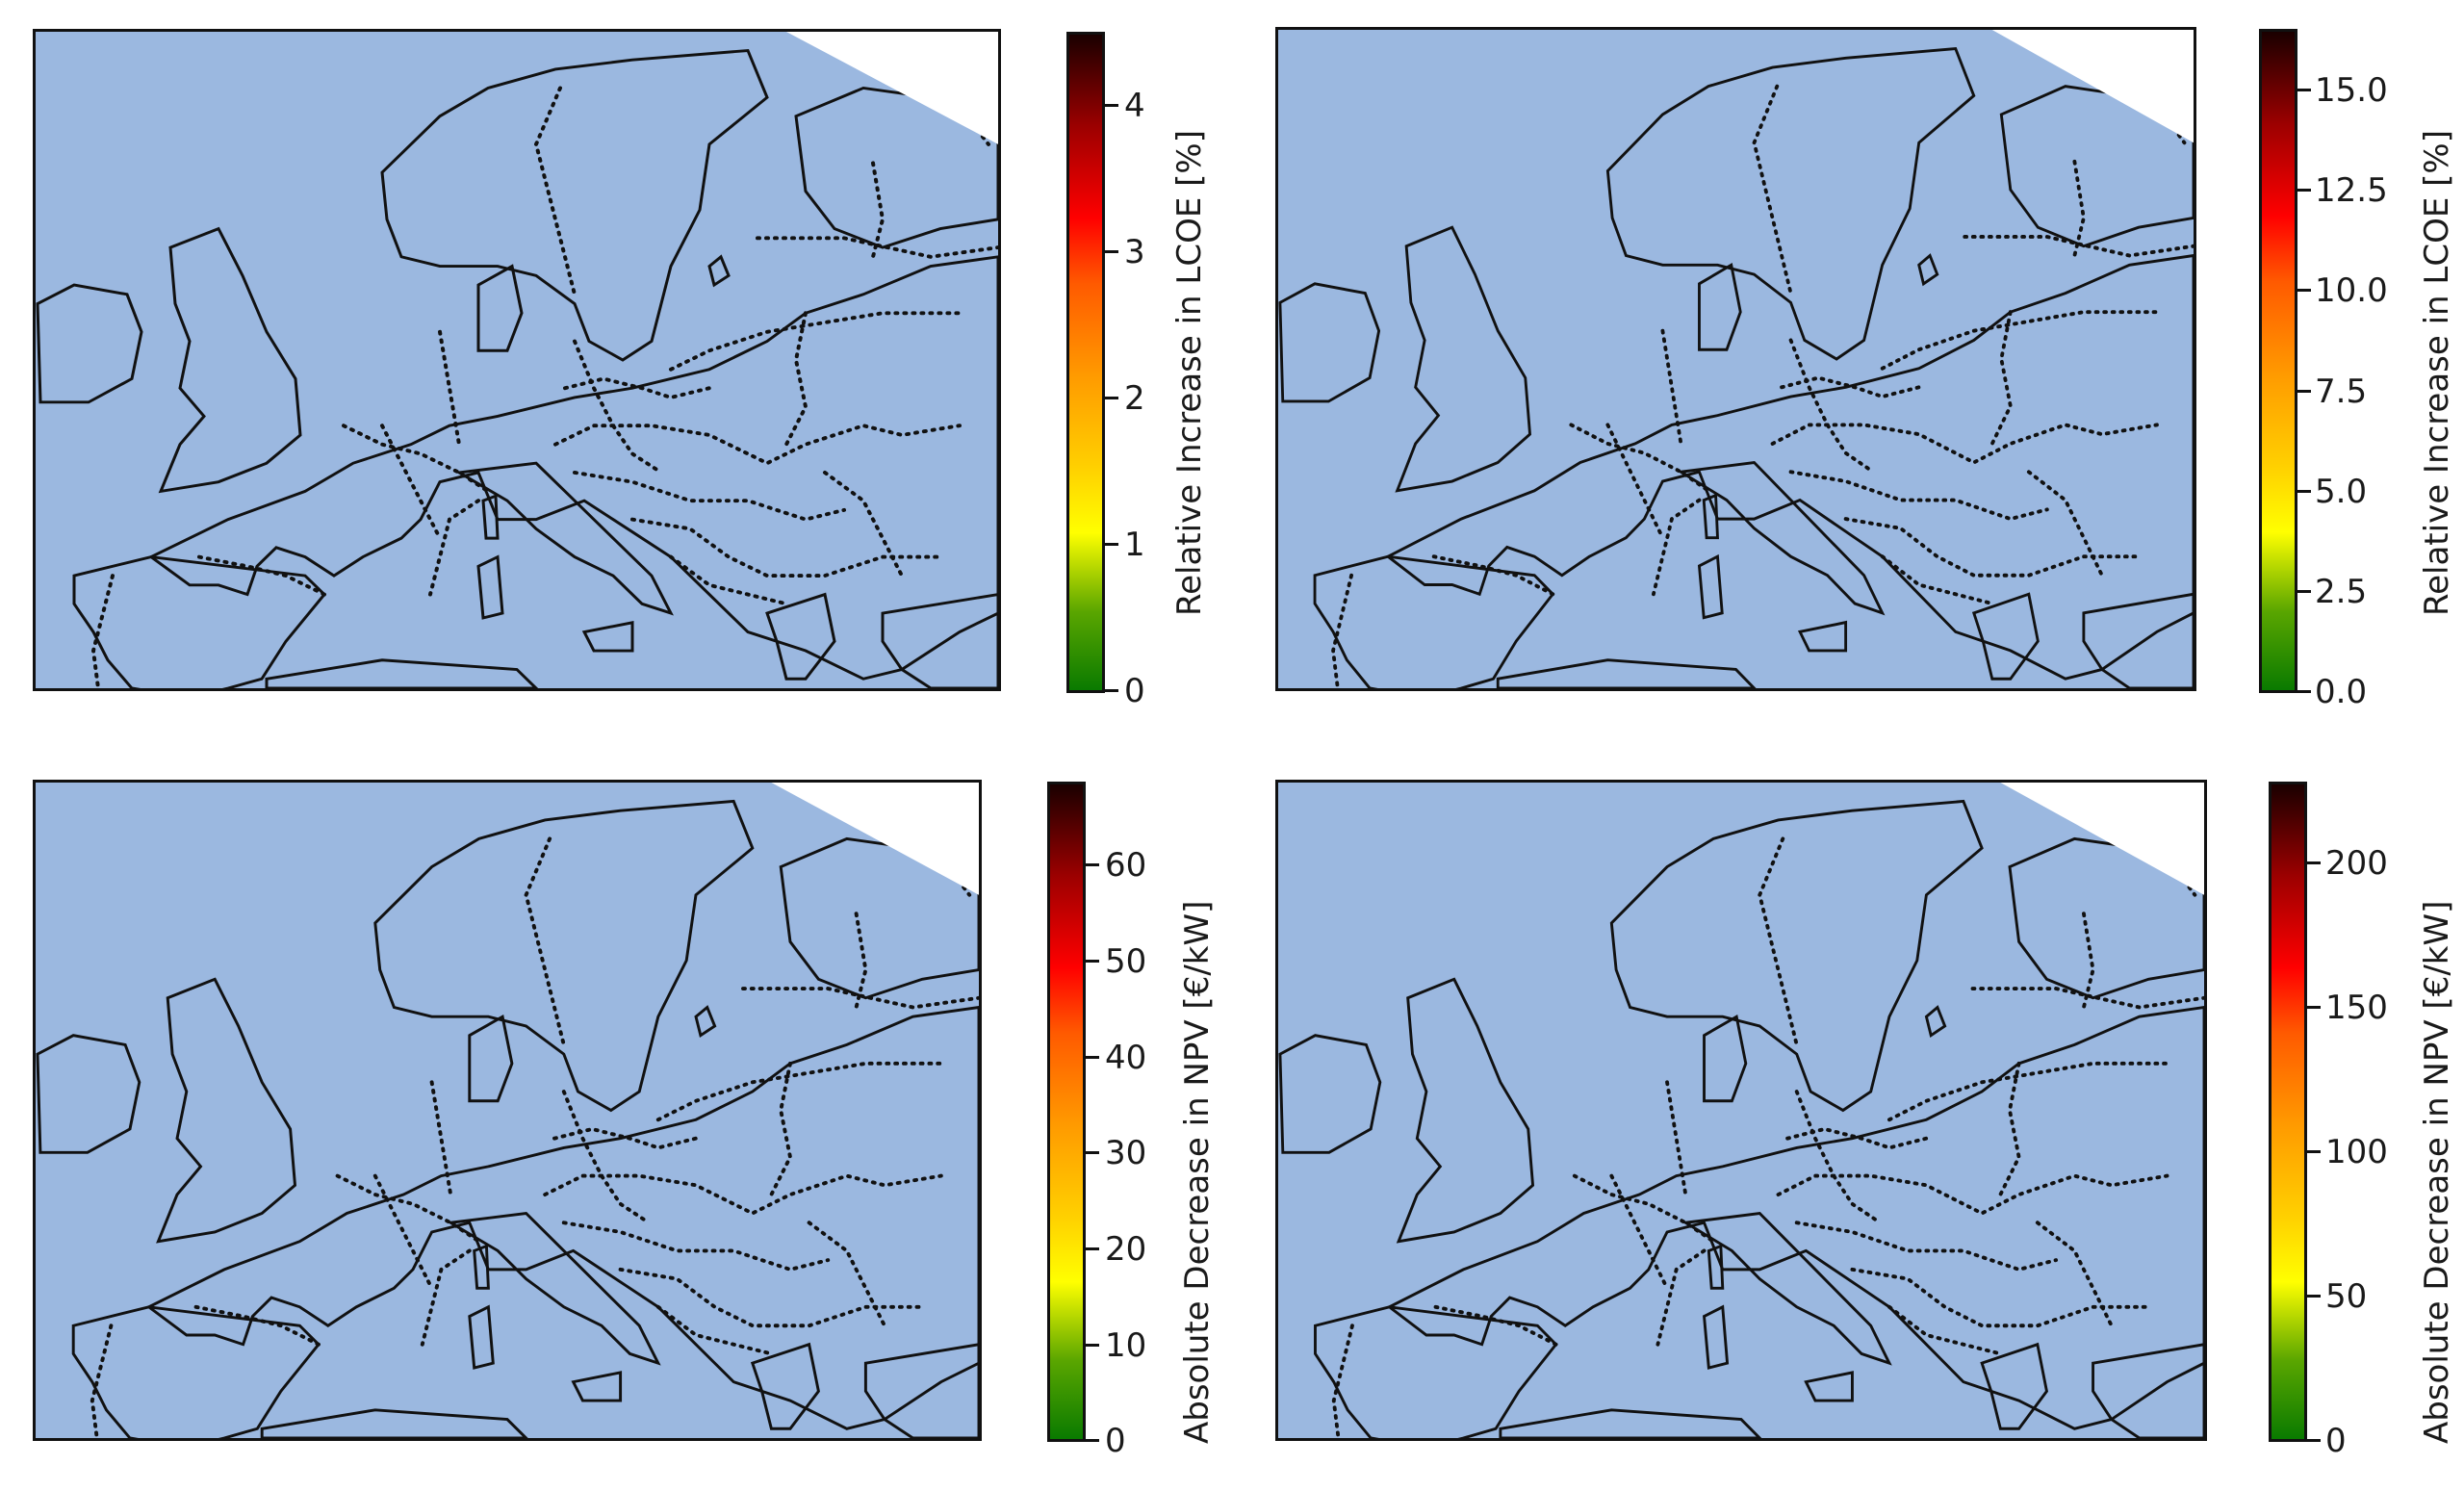 The image size is (2464, 1491). Describe the element at coordinates (2288, 1112) in the screenshot. I see `colorbar-bottom-right` at that location.